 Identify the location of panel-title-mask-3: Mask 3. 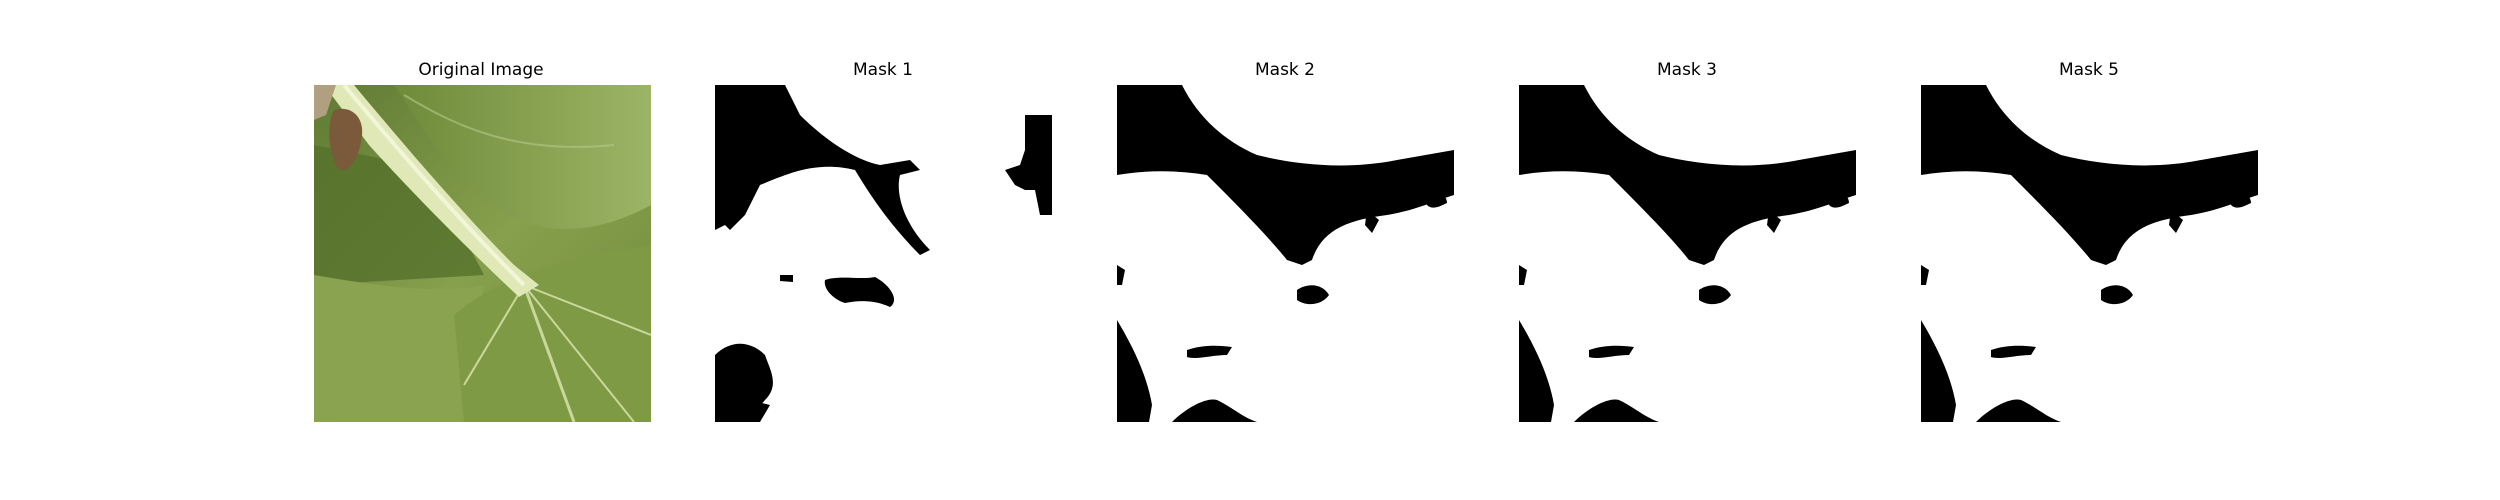
(1686, 70).